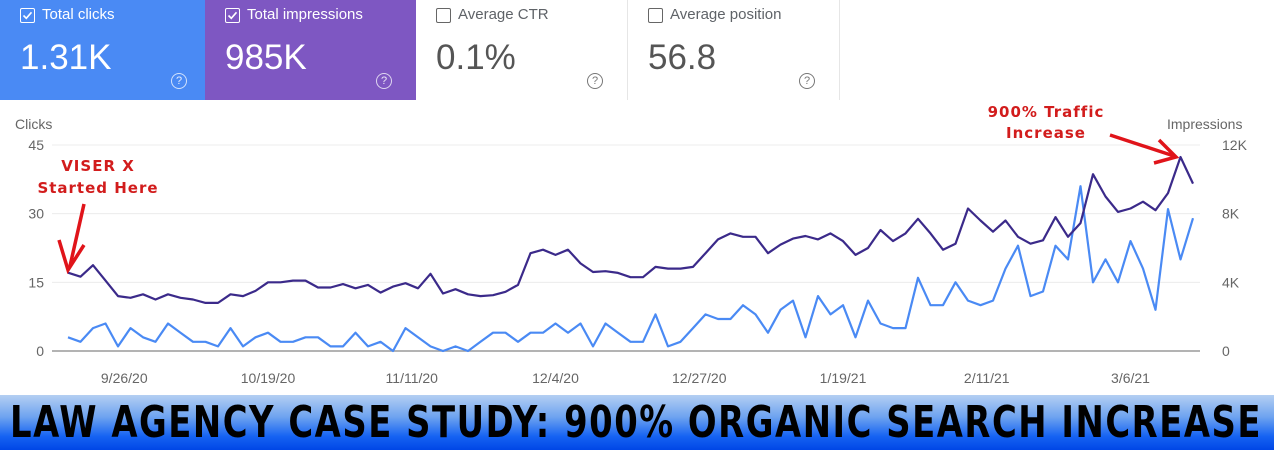 This screenshot has height=450, width=1274. Describe the element at coordinates (98, 166) in the screenshot. I see `annotation-start-line1: VISER X` at that location.